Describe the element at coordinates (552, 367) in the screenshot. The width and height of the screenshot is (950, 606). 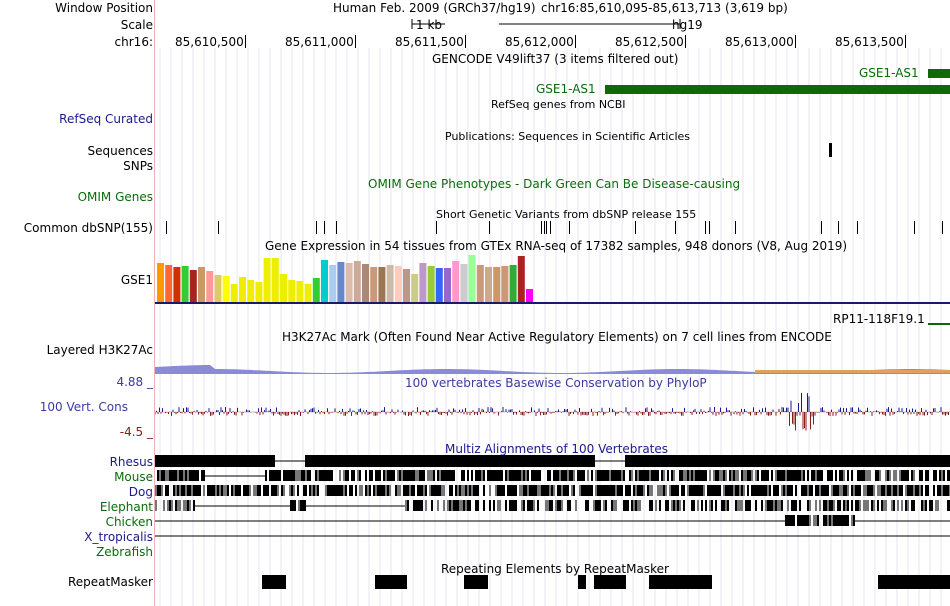
I see `h3k27ac-signal` at that location.